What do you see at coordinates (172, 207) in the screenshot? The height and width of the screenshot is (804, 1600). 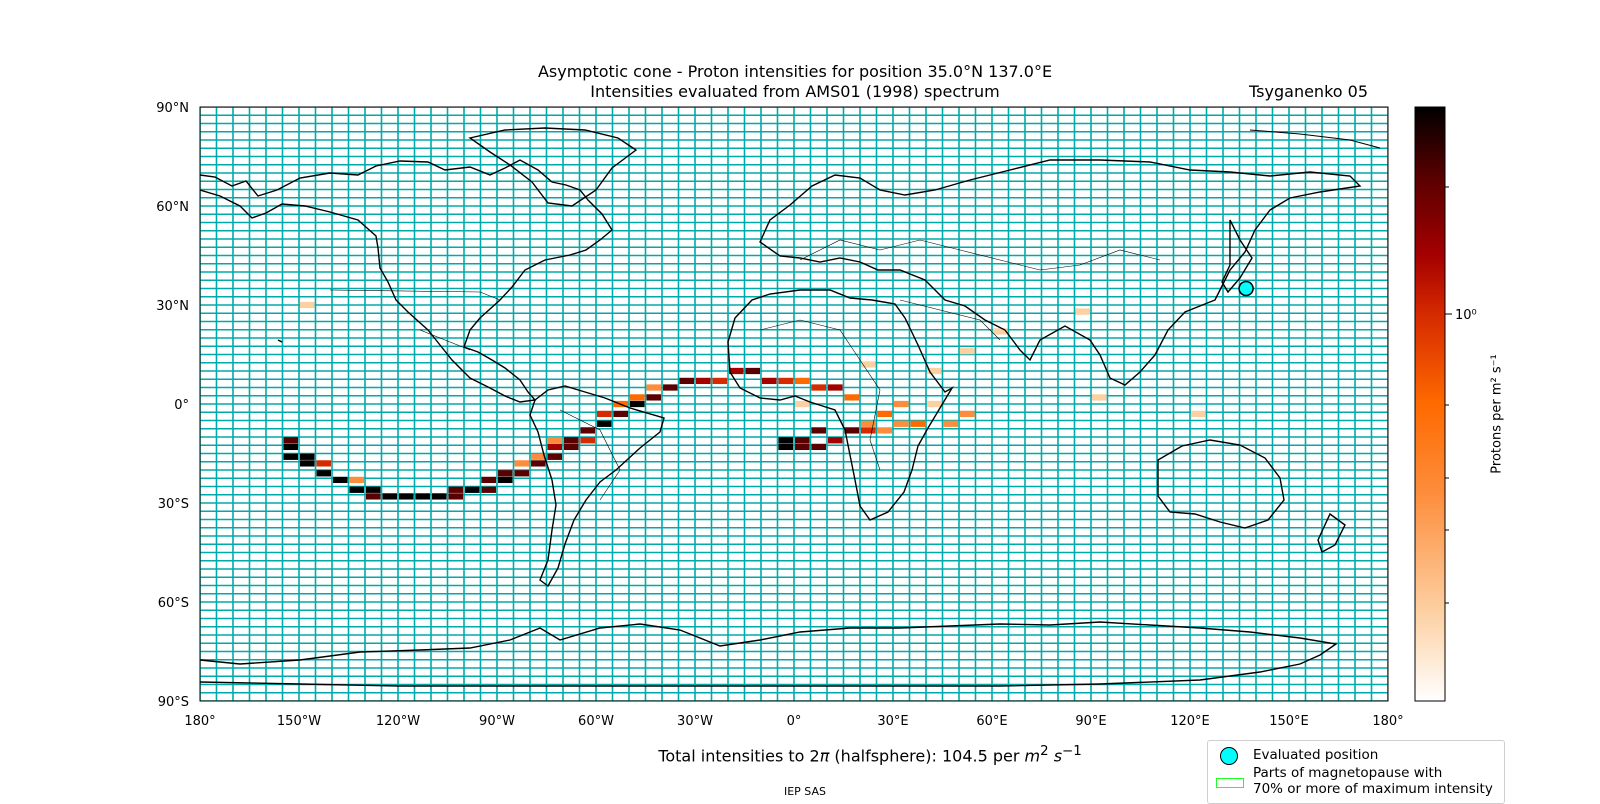 I see `lat-label: 60°N` at bounding box center [172, 207].